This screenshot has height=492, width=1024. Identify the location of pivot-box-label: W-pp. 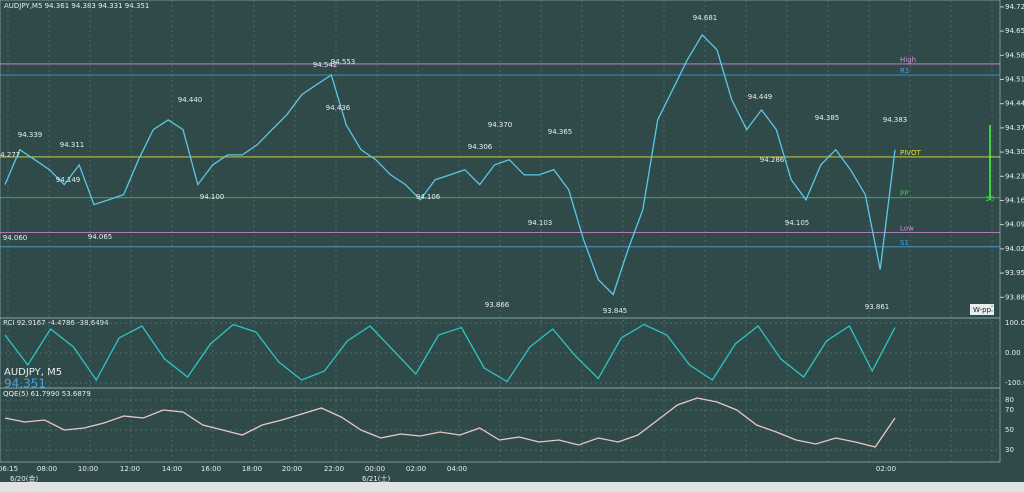
(982, 310).